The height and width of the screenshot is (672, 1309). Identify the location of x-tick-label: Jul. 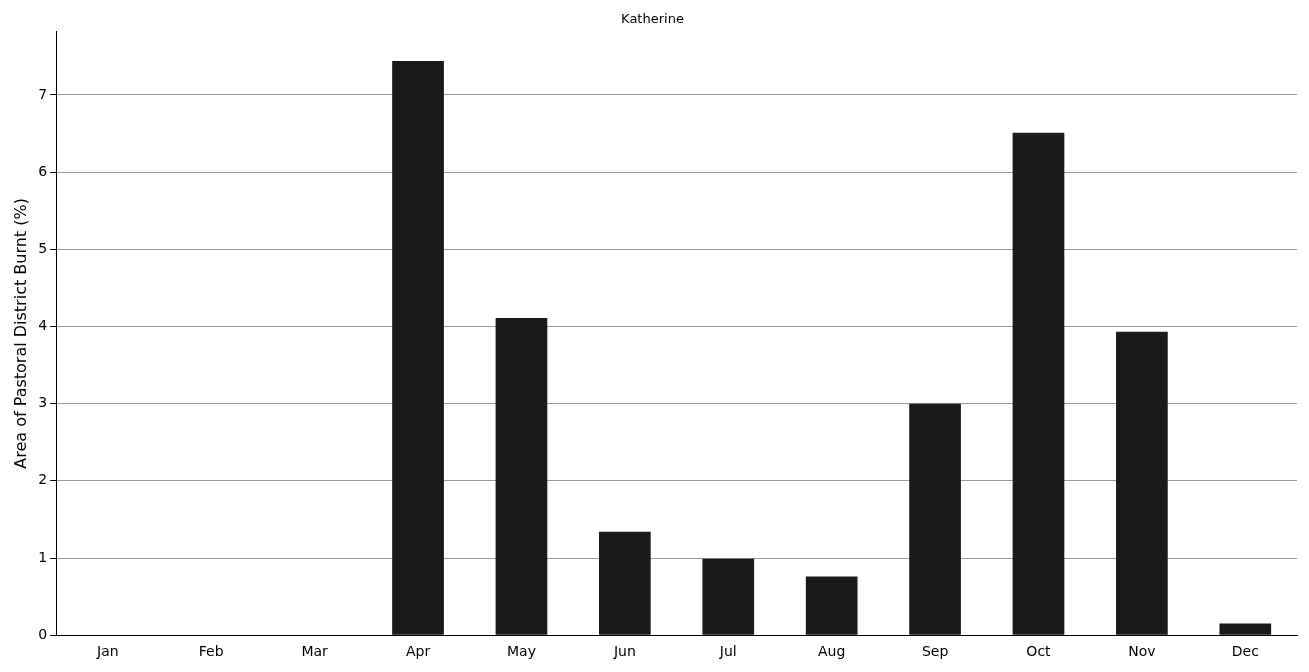
(727, 651).